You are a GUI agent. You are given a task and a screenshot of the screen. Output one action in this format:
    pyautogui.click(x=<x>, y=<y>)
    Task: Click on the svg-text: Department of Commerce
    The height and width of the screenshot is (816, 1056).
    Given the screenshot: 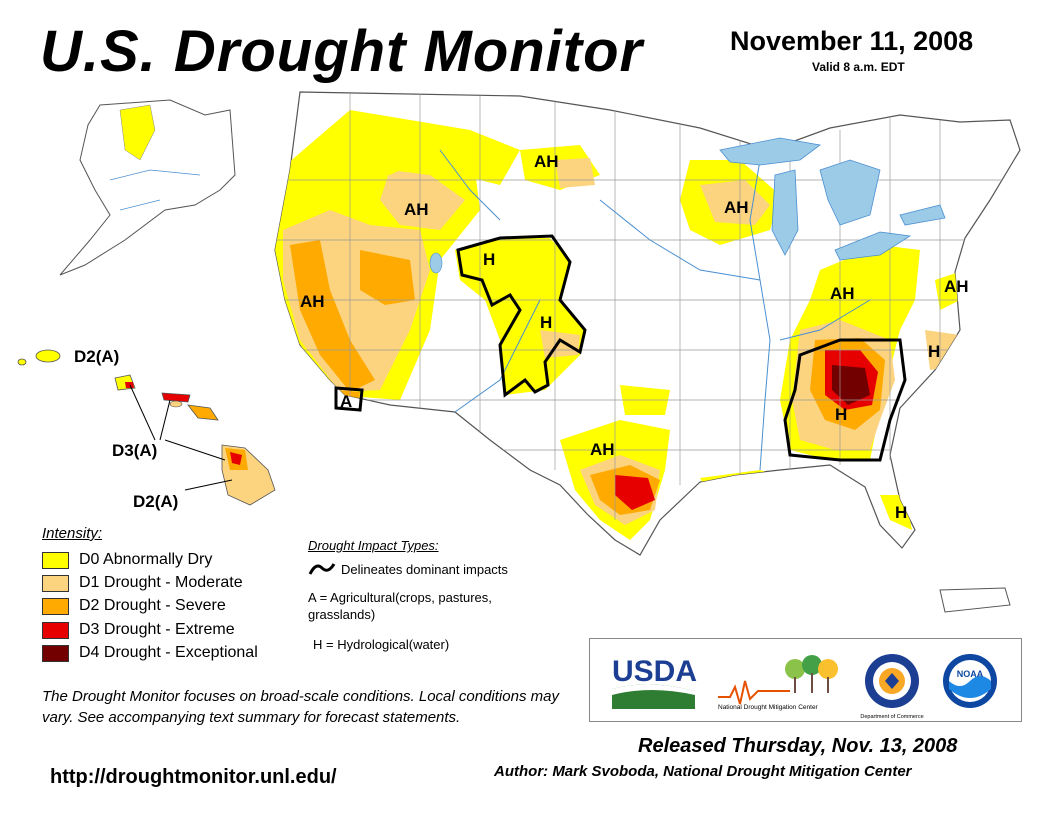 What is the action you would take?
    pyautogui.click(x=891, y=717)
    